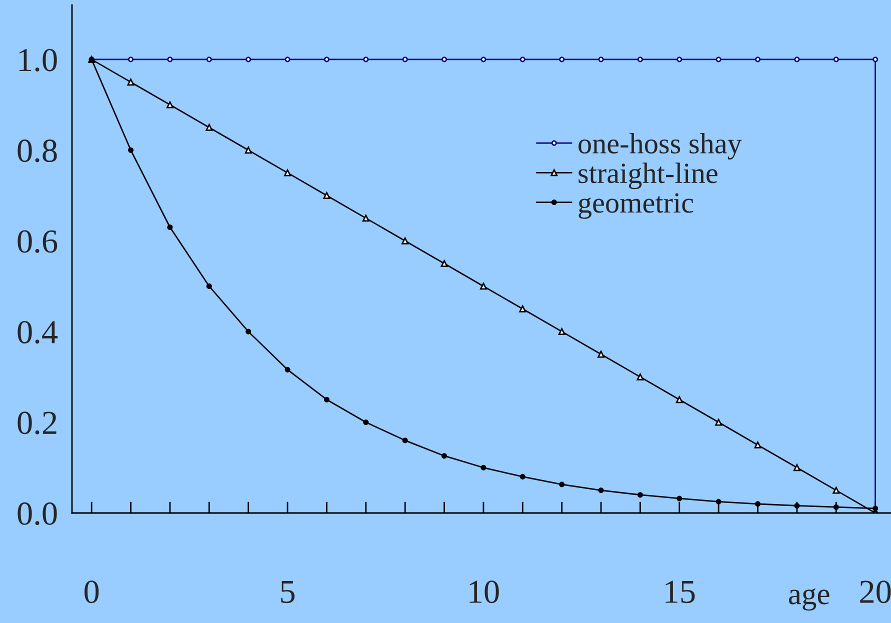 The height and width of the screenshot is (623, 891). I want to click on y-tick-label: 0.0, so click(37, 514).